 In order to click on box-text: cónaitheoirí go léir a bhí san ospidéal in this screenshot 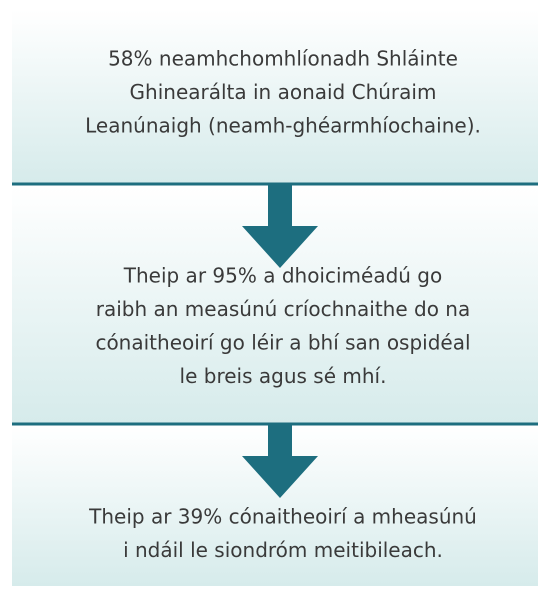, I will do `click(282, 343)`.